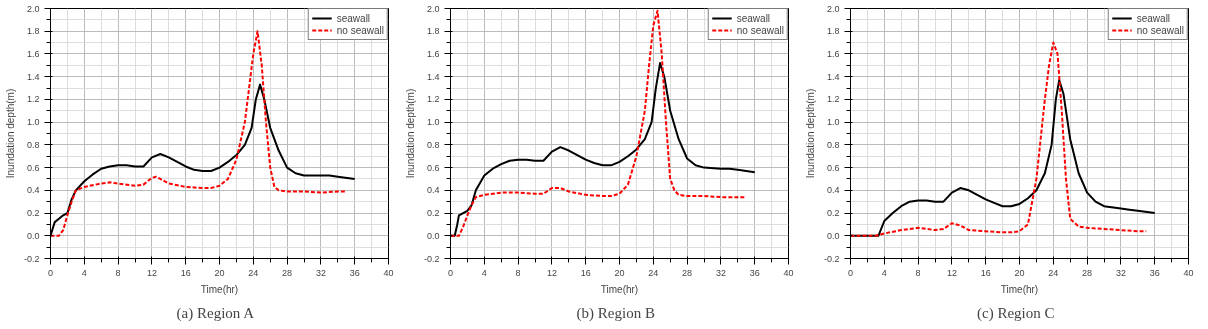  What do you see at coordinates (1016, 313) in the screenshot?
I see `text: (c) Region C` at bounding box center [1016, 313].